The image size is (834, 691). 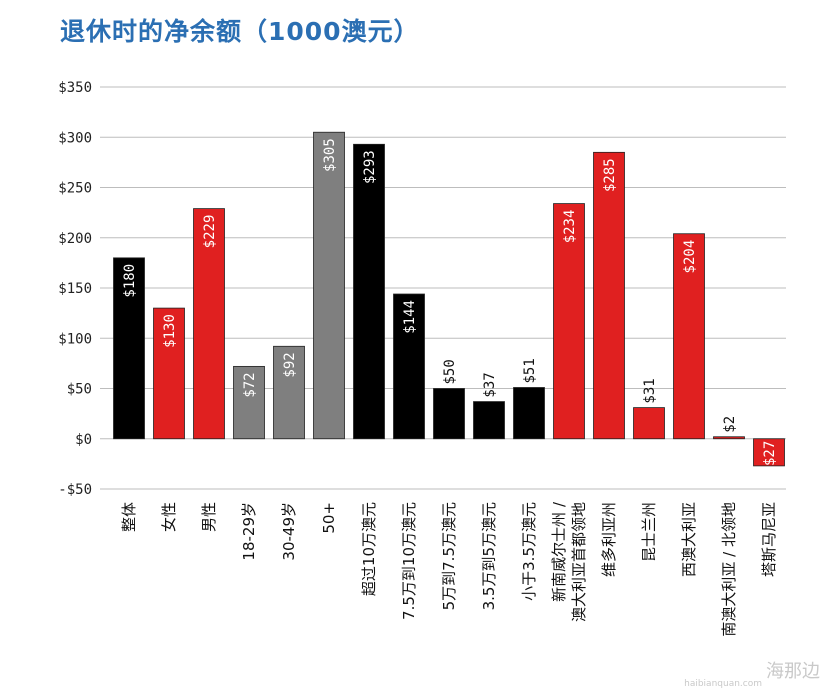 What do you see at coordinates (530, 370) in the screenshot?
I see `bar-value-label: $51` at bounding box center [530, 370].